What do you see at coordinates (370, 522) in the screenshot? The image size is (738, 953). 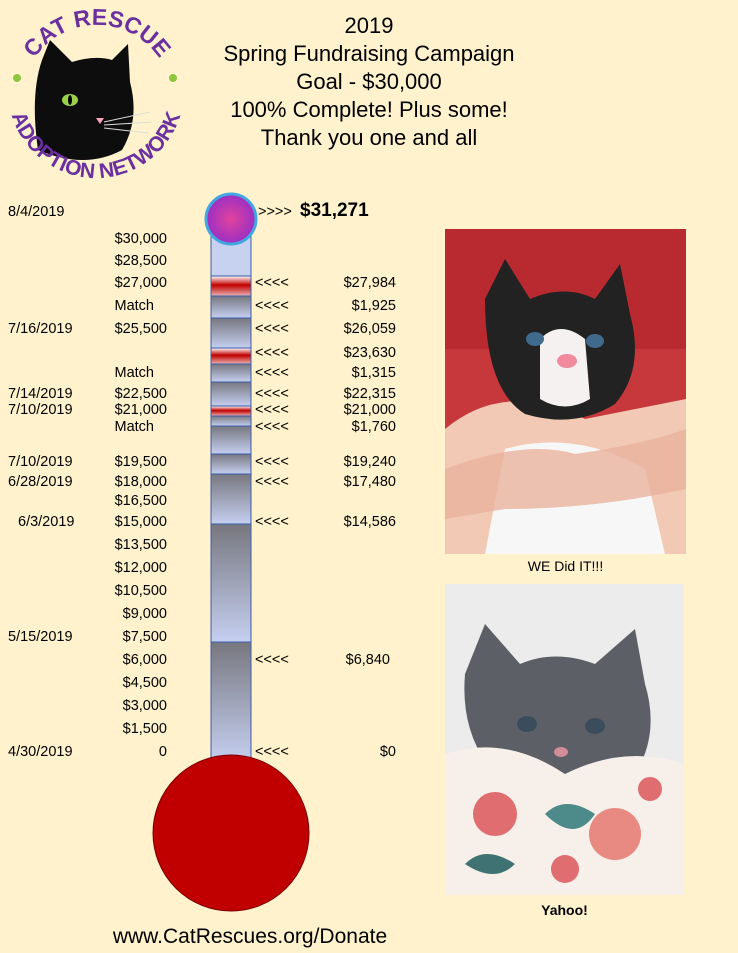 I see `milestone-amount: $14,586` at bounding box center [370, 522].